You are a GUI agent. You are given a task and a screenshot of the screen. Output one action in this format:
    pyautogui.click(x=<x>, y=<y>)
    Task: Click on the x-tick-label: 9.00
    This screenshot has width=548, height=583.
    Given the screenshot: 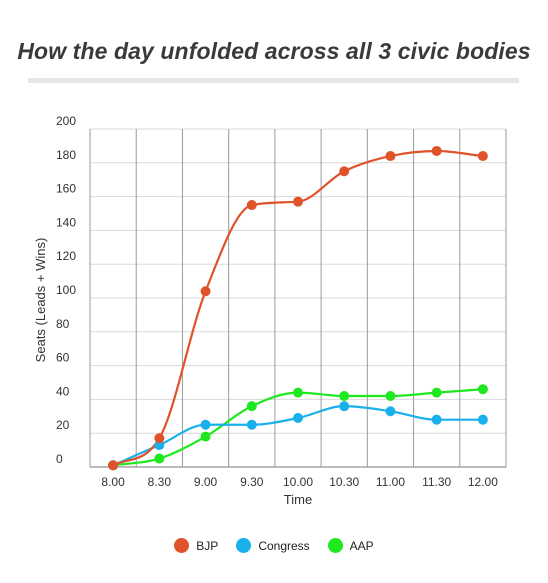 What is the action you would take?
    pyautogui.click(x=206, y=482)
    